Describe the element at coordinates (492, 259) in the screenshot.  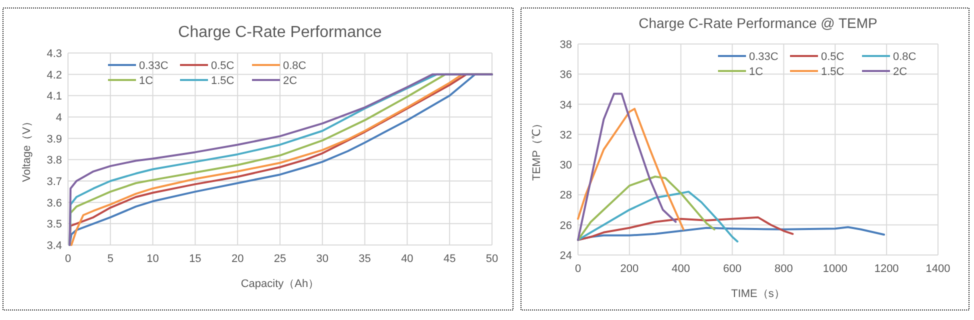
I see `x-tick-label: 50` at that location.